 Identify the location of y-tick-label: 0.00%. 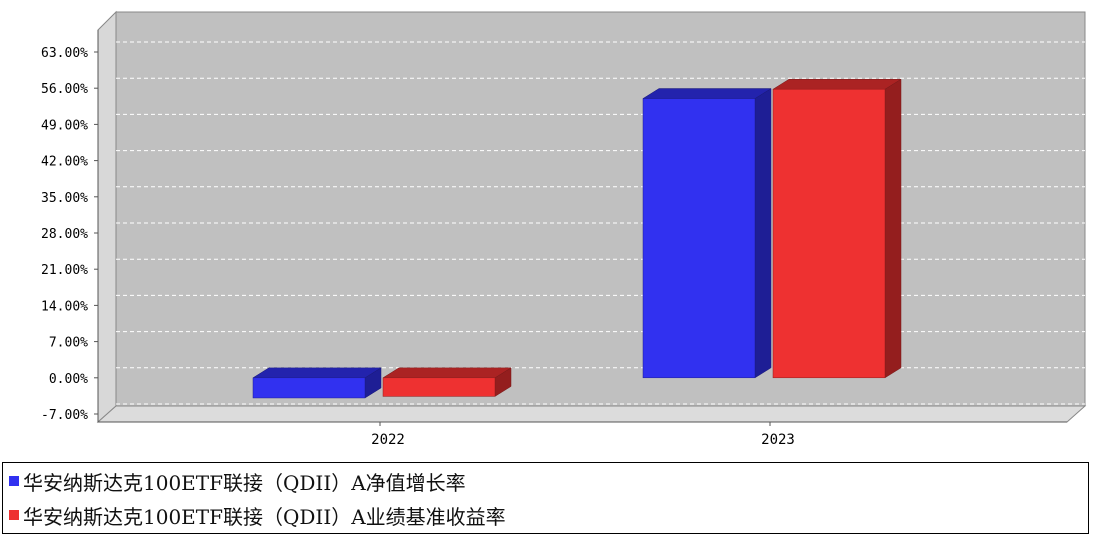
(68, 379).